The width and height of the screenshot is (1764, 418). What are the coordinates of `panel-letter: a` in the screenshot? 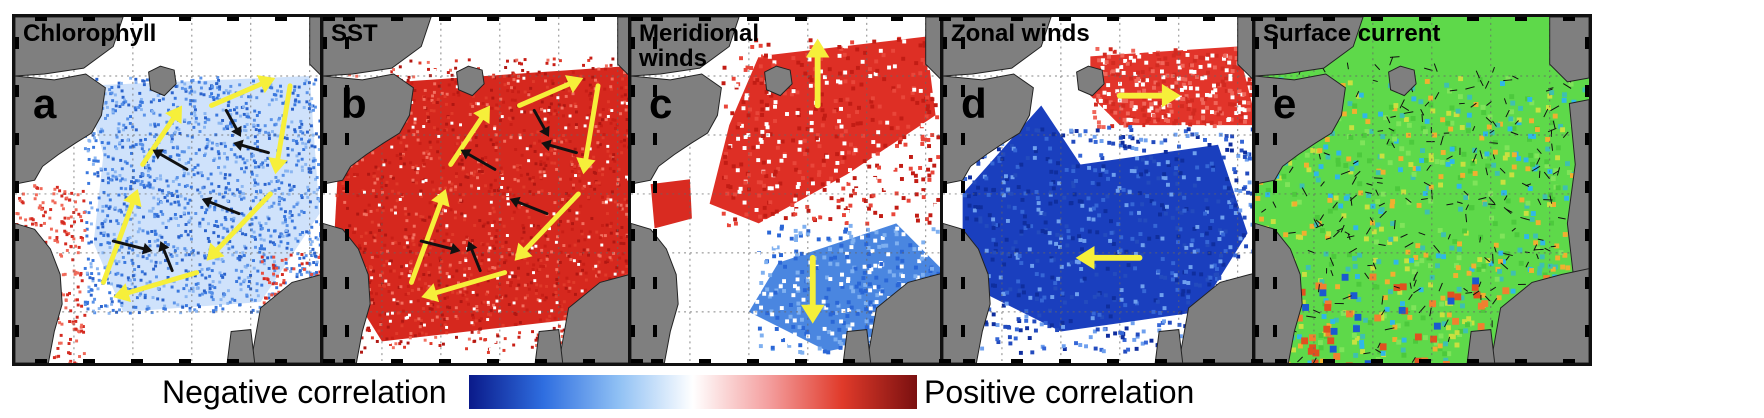 It's located at (45, 103).